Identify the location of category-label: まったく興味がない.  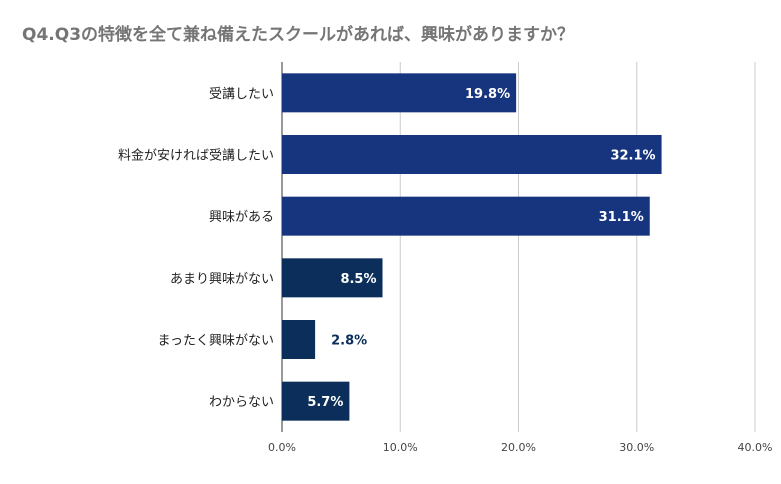
(216, 341).